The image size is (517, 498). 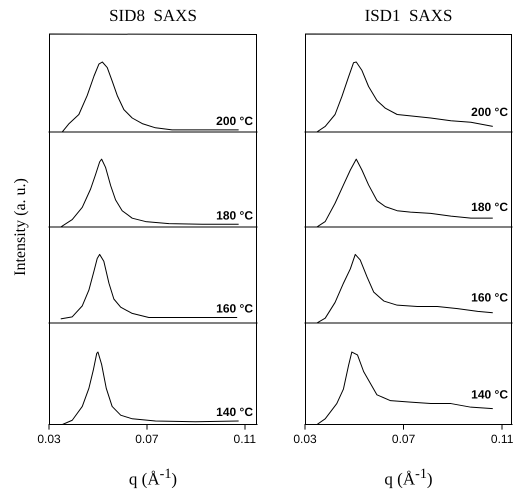 What do you see at coordinates (21, 227) in the screenshot?
I see `y-axis-title: Intensity (a. u.)` at bounding box center [21, 227].